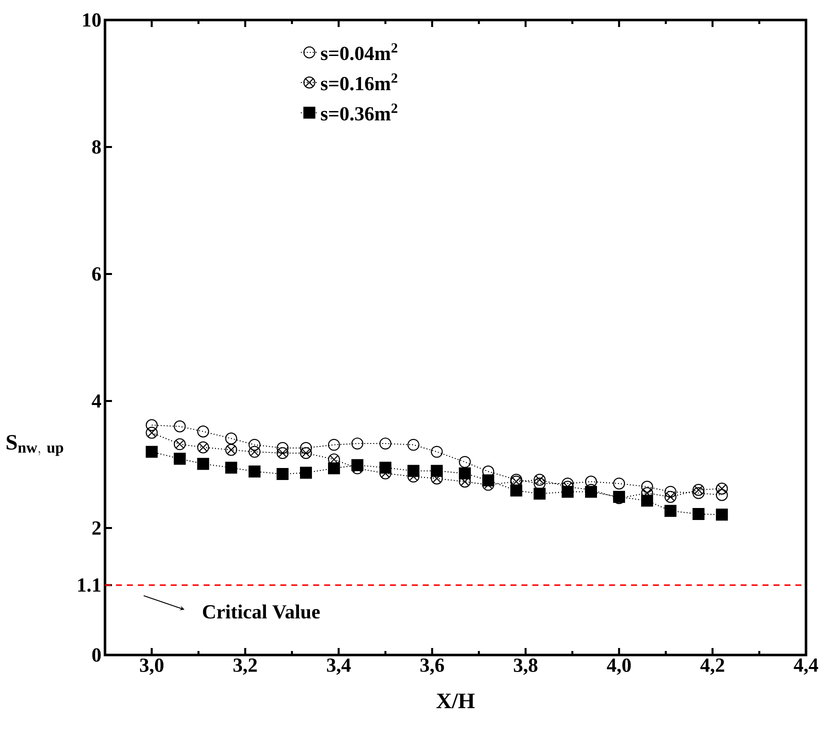 The width and height of the screenshot is (831, 752). What do you see at coordinates (96, 274) in the screenshot?
I see `y-tick-label: 6` at bounding box center [96, 274].